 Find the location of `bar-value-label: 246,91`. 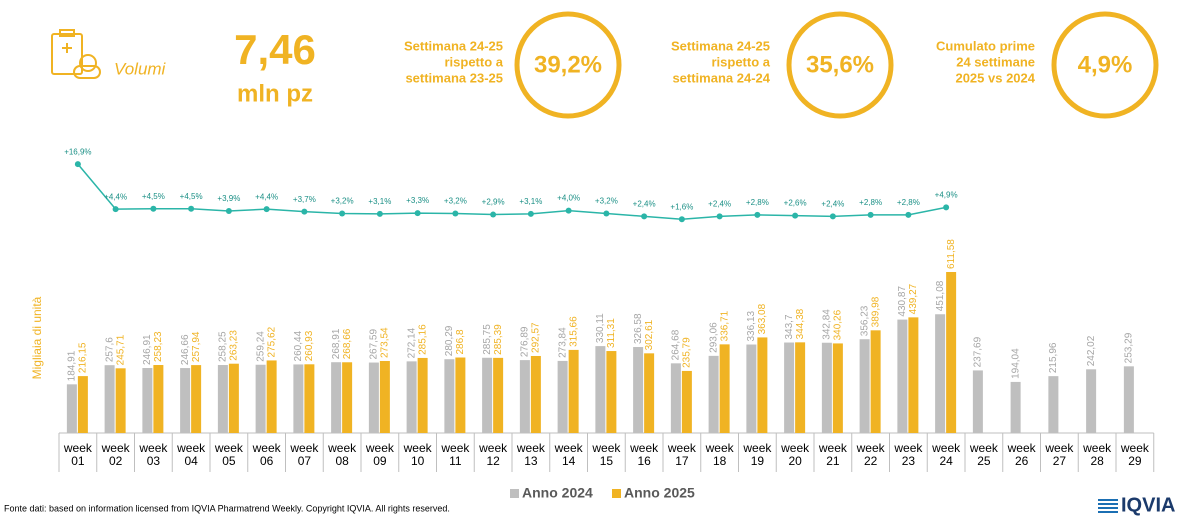

bar-value-label: 246,91 is located at coordinates (147, 349).